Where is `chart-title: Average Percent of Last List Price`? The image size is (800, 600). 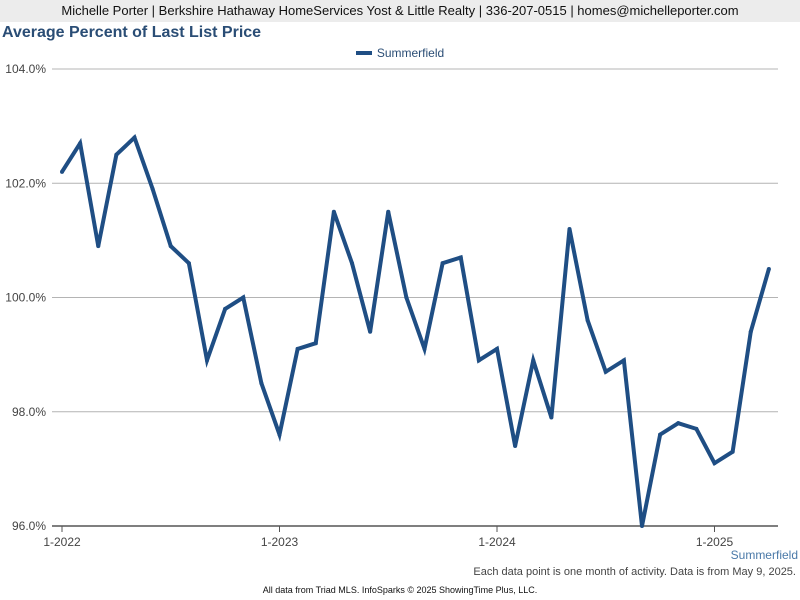
chart-title: Average Percent of Last List Price is located at coordinates (132, 32).